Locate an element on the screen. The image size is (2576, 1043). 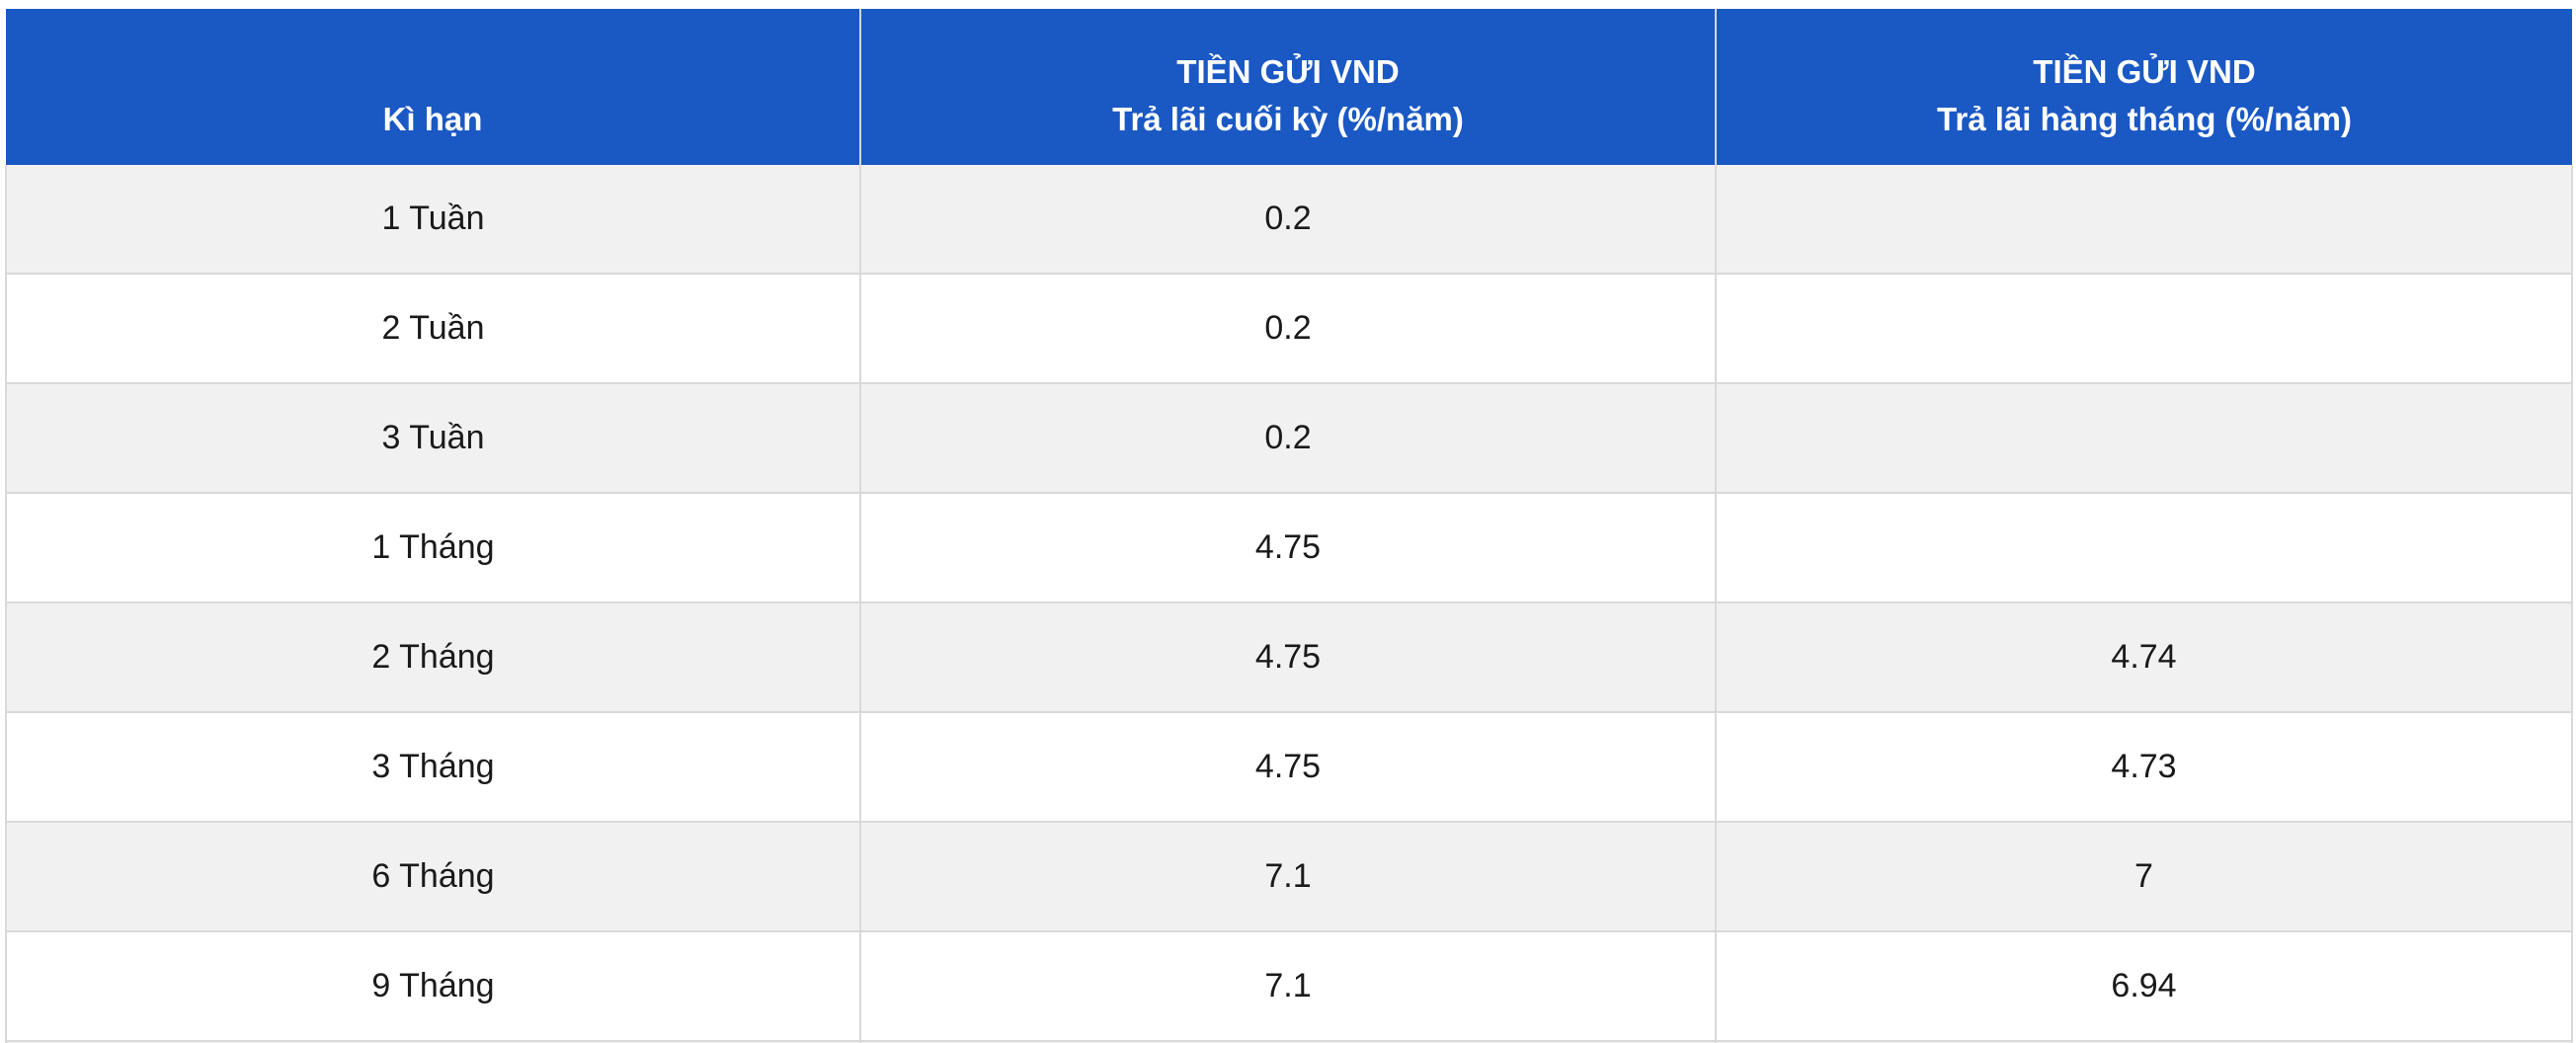
table-row: 9 Tháng 7.1 6.94 is located at coordinates (1289, 986).